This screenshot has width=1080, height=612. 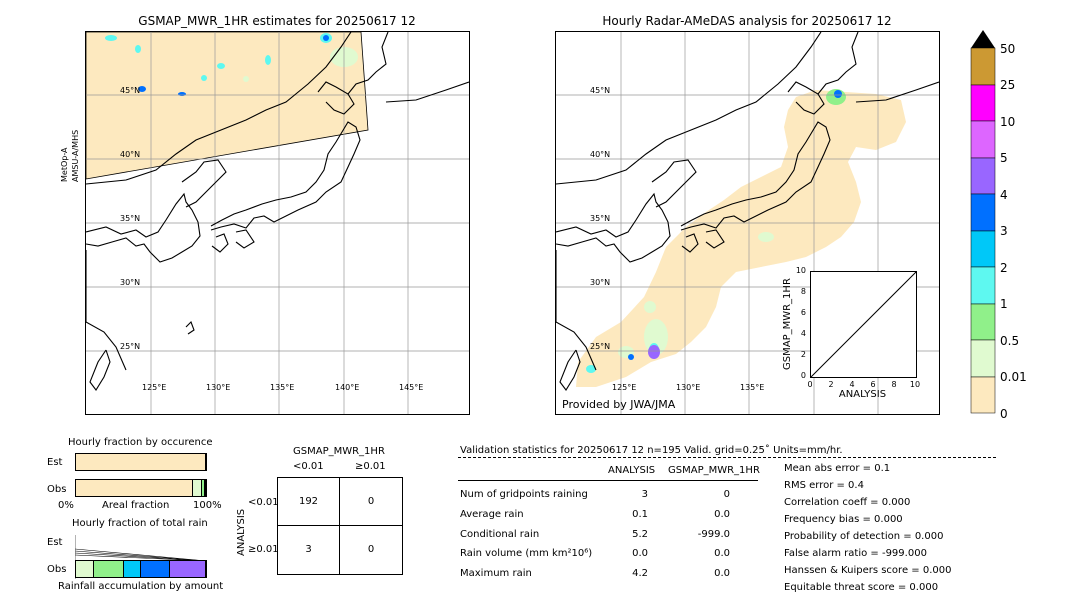 What do you see at coordinates (1004, 268) in the screenshot?
I see `colorbar-label: 2` at bounding box center [1004, 268].